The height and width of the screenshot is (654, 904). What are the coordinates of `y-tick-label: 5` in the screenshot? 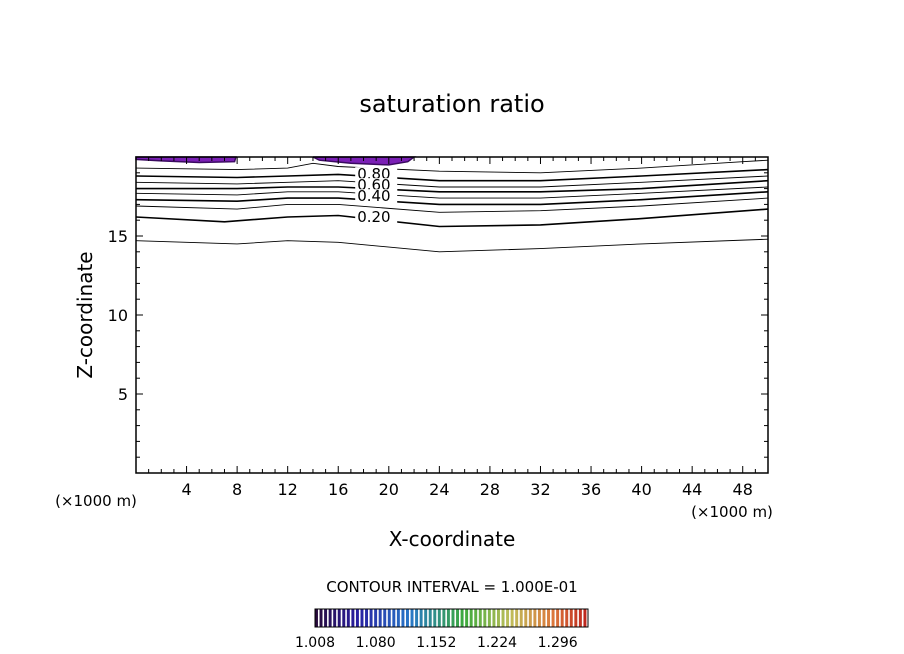 It's located at (123, 394).